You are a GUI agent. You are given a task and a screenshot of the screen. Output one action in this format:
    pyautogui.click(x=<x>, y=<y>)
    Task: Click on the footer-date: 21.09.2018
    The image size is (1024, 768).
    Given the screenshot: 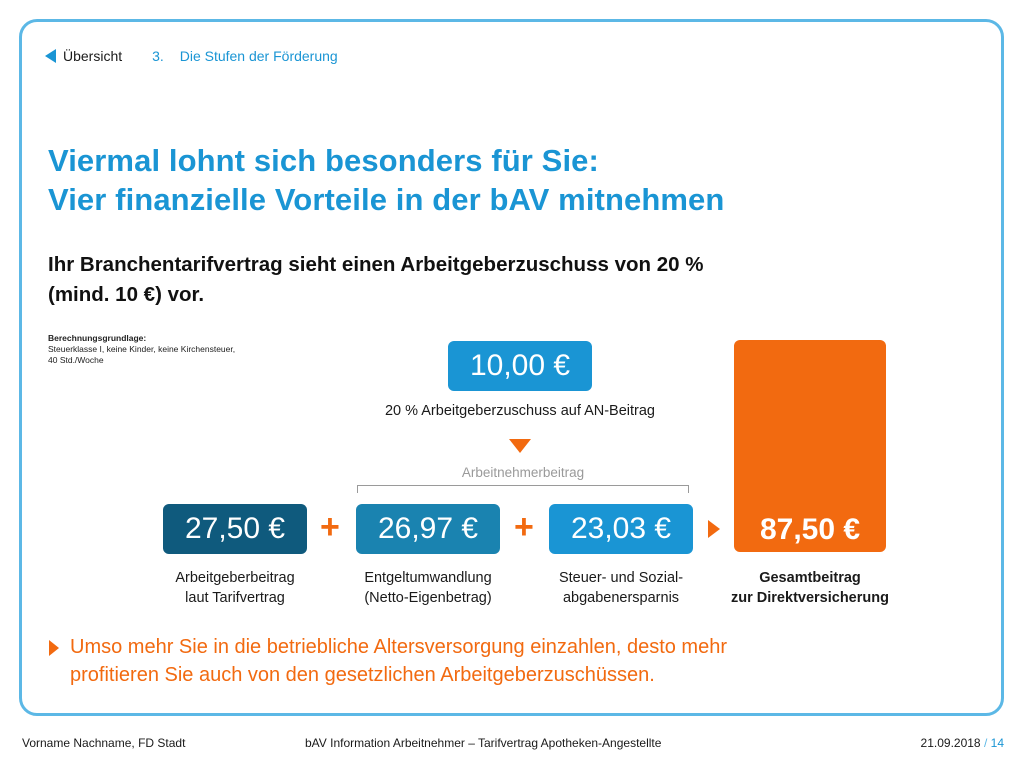 What is the action you would take?
    pyautogui.click(x=950, y=743)
    